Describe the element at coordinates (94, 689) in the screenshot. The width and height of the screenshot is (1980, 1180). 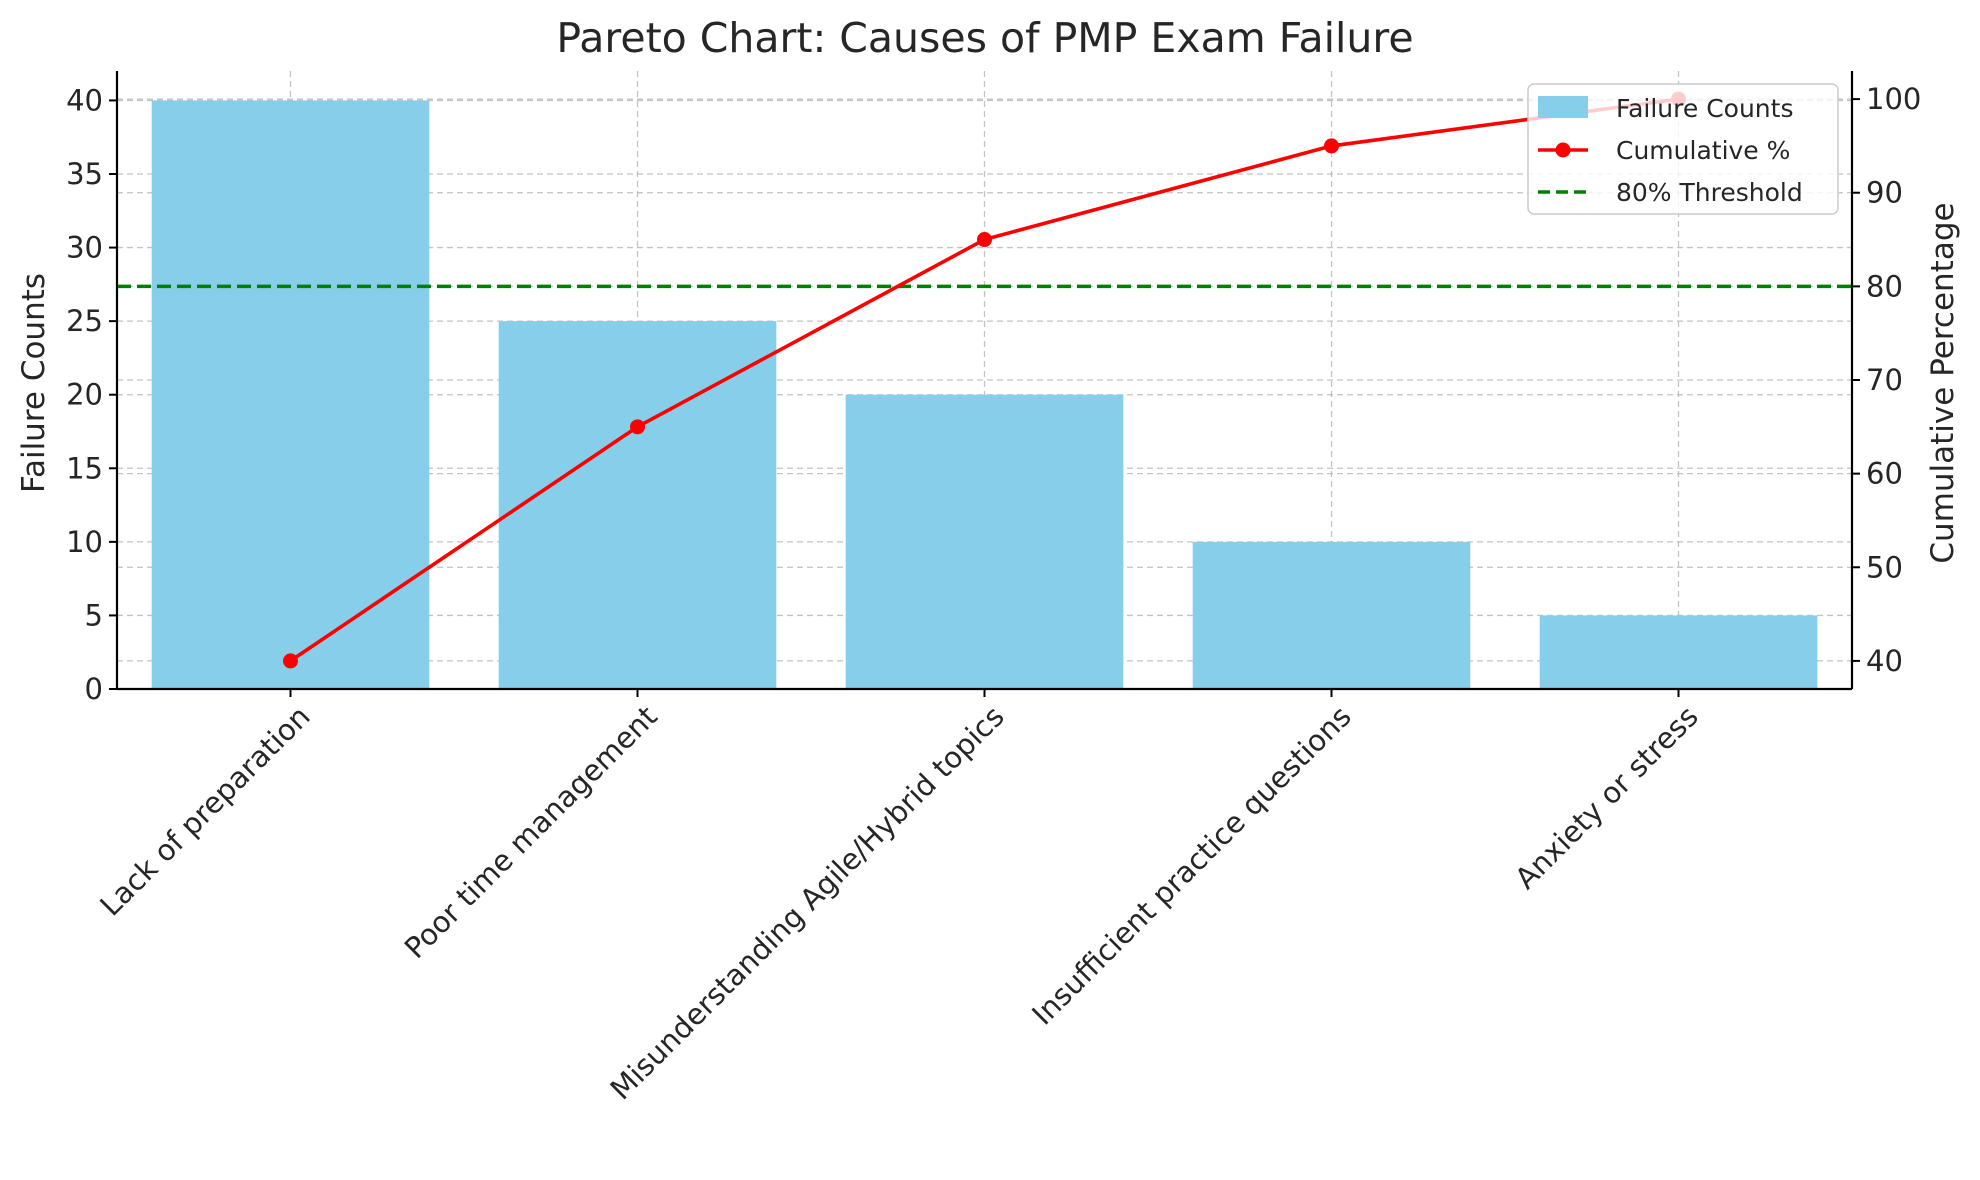
I see `y-tick-label: 0` at that location.